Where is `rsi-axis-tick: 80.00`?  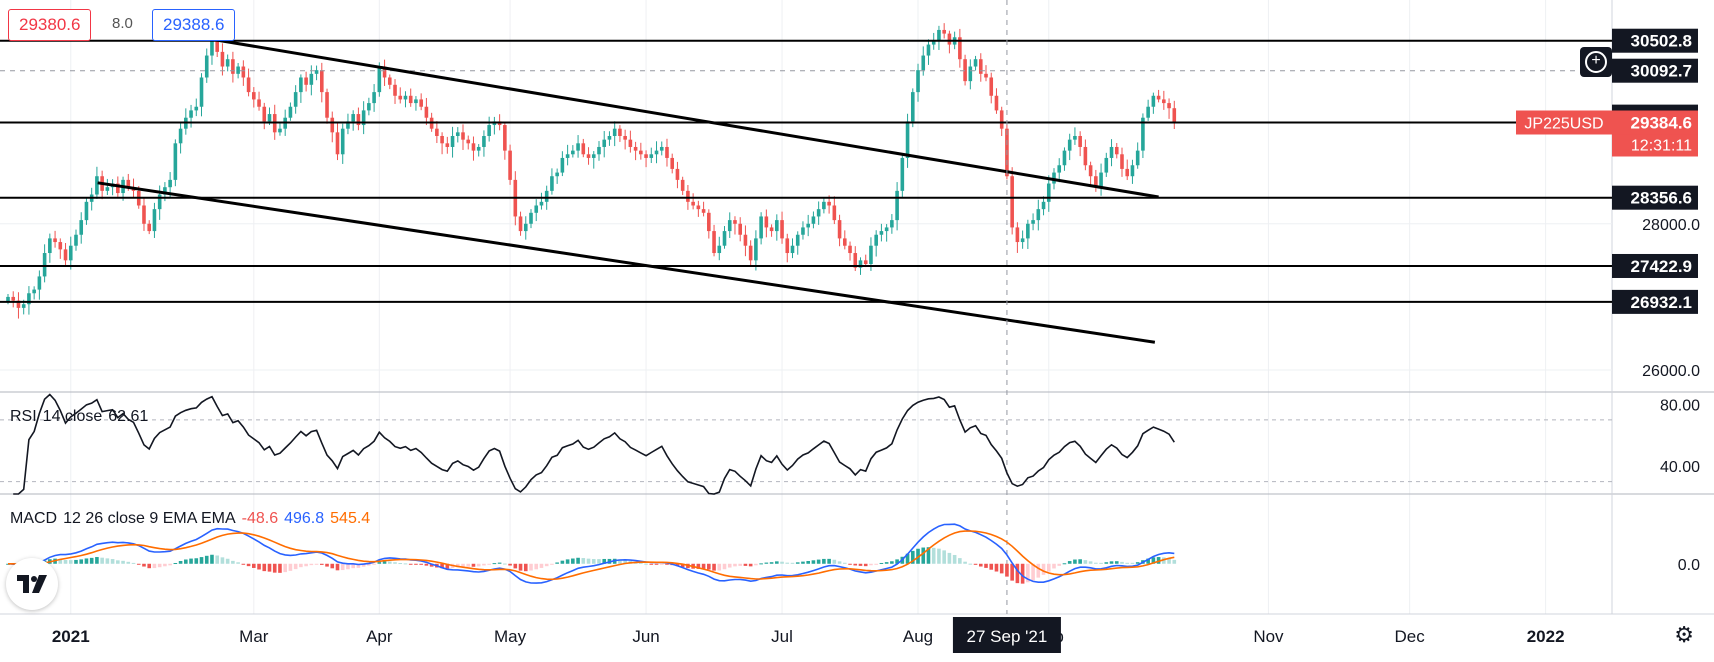 rsi-axis-tick: 80.00 is located at coordinates (1680, 405).